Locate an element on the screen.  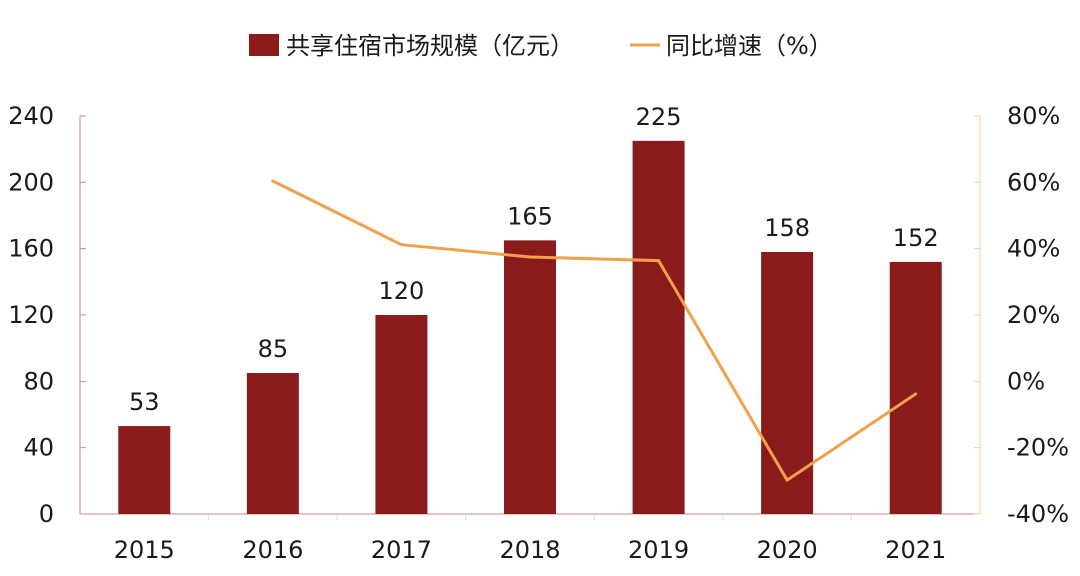
bar-data-label: 158 is located at coordinates (787, 228).